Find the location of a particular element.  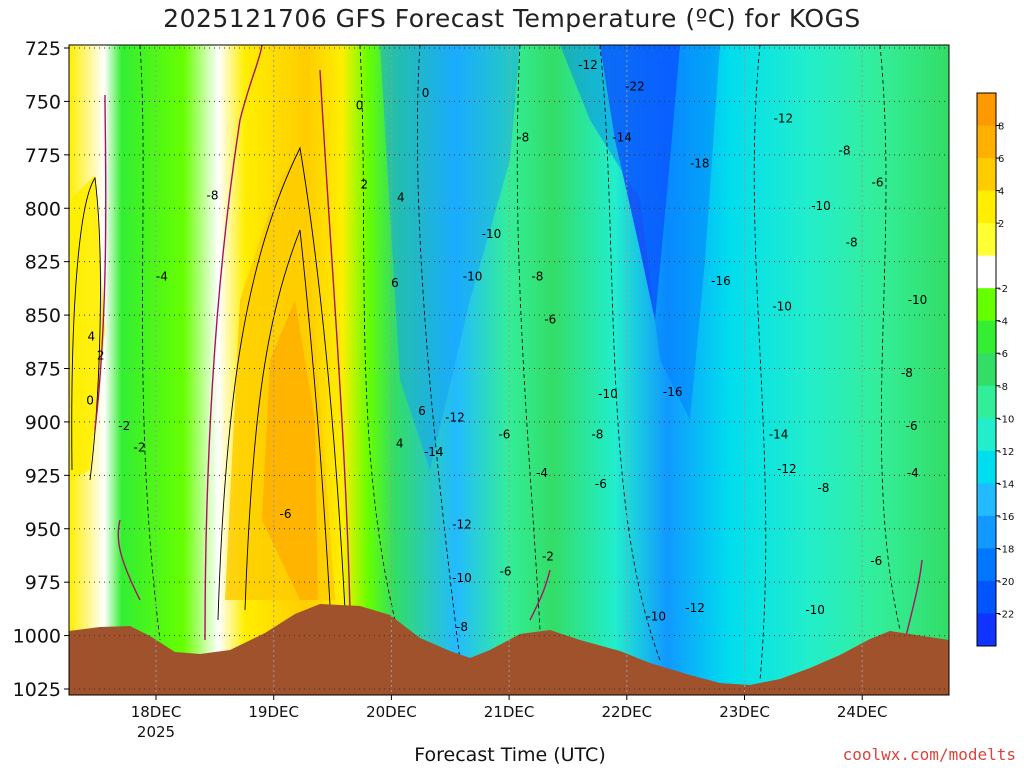

y-tick-label: 950 is located at coordinates (43, 530).